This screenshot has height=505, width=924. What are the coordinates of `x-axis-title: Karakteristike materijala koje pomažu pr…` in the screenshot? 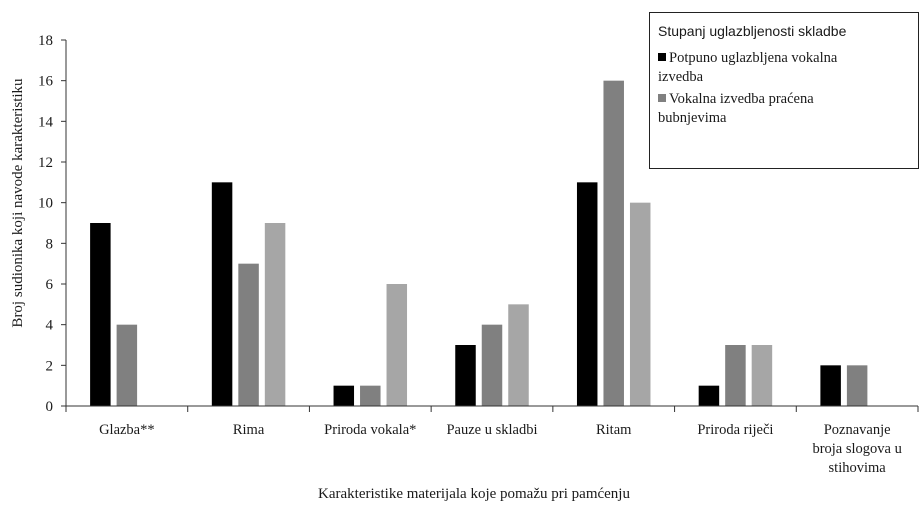 It's located at (474, 494).